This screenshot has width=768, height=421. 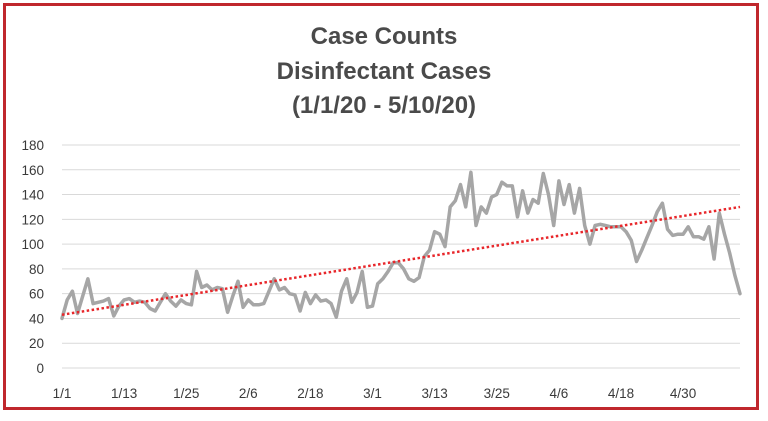 What do you see at coordinates (384, 105) in the screenshot?
I see `chart-title-line-3: (1/1/20 - 5/10/20)` at bounding box center [384, 105].